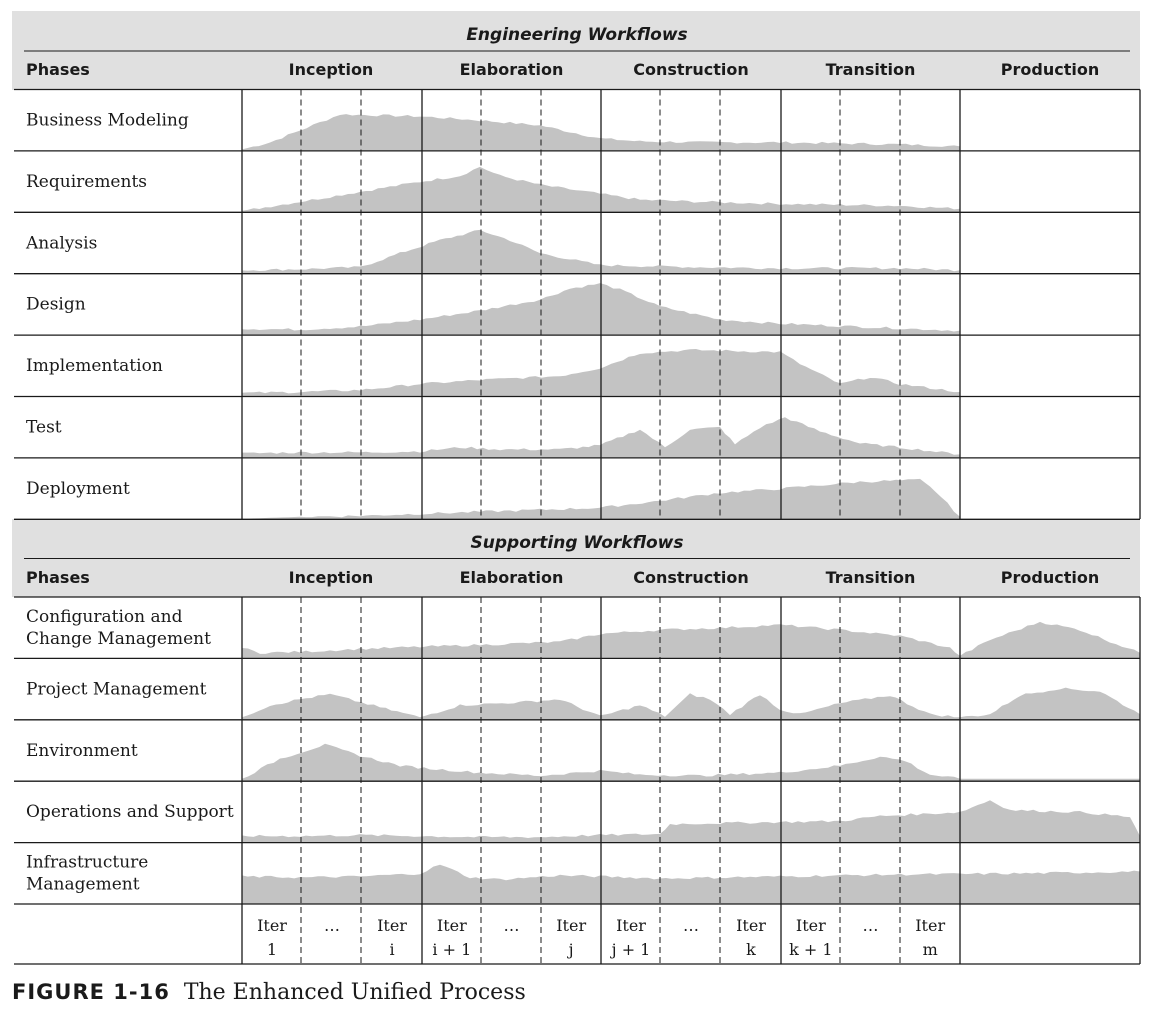 The width and height of the screenshot is (1159, 1009). Describe the element at coordinates (354, 992) in the screenshot. I see `figure-title: The Enhanced Unified Process` at that location.